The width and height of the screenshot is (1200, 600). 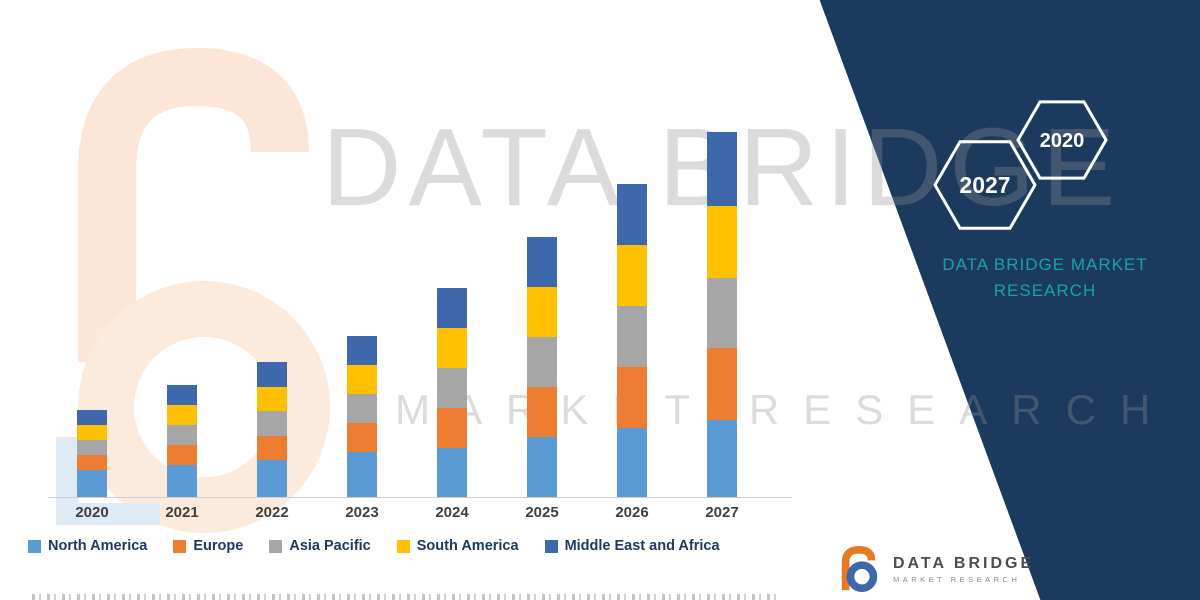 What do you see at coordinates (785, 409) in the screenshot?
I see `watermark-text-secondary: MARKET RESEARCH` at bounding box center [785, 409].